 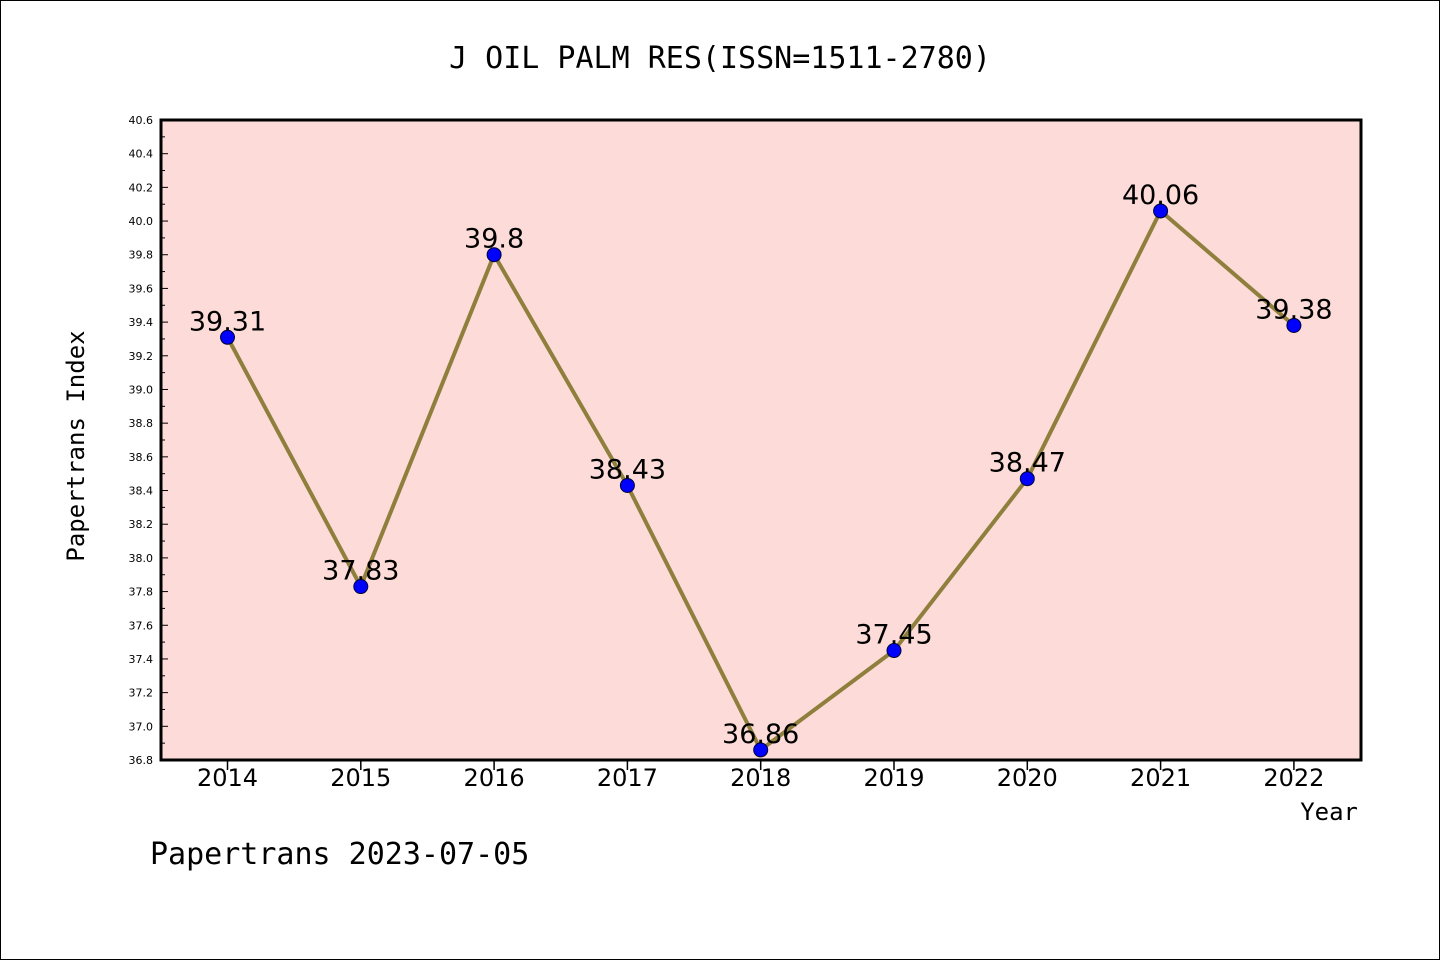 I want to click on x-tick-label: 2018, so click(x=760, y=778).